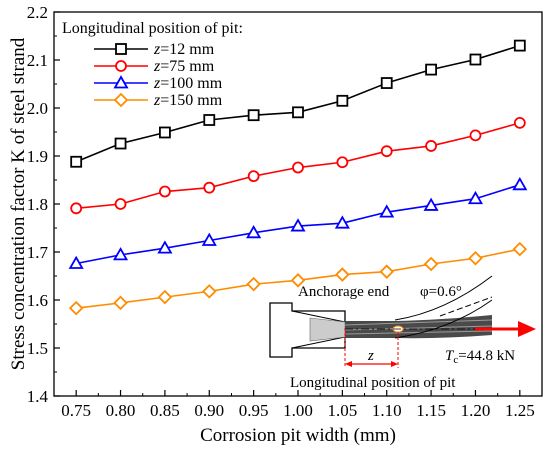 This screenshot has height=451, width=550. I want to click on y-tick-label: 1.5, so click(37, 348).